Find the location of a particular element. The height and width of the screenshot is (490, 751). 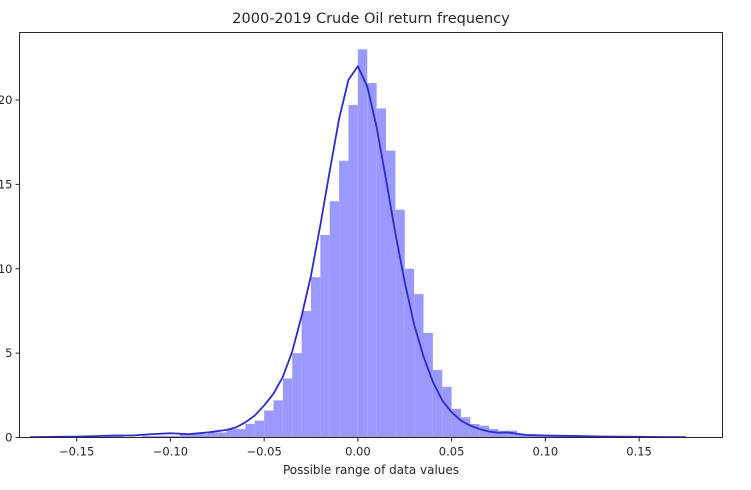

x-tick-label: −0.05 is located at coordinates (264, 452).